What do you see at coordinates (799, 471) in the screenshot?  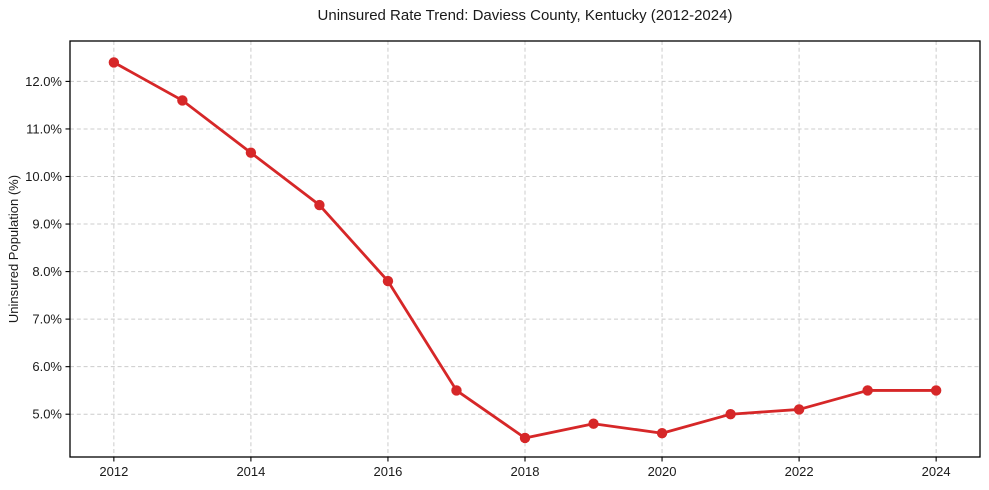 I see `x-tick-label: 2022` at bounding box center [799, 471].